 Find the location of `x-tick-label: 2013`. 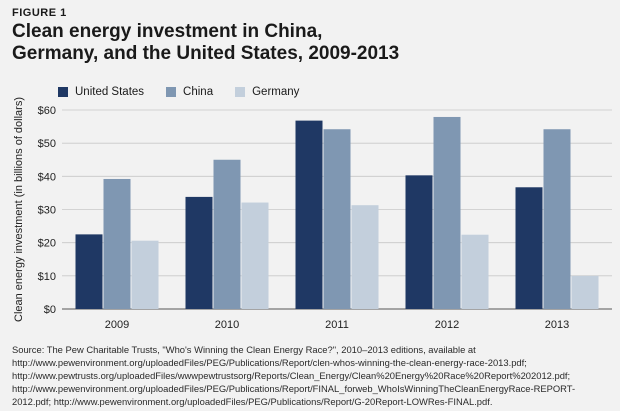

x-tick-label: 2013 is located at coordinates (557, 325).